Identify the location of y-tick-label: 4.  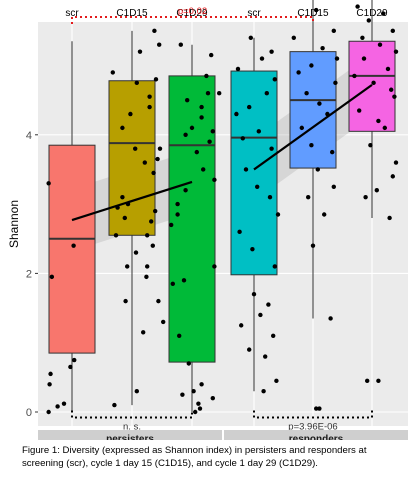
(29, 136).